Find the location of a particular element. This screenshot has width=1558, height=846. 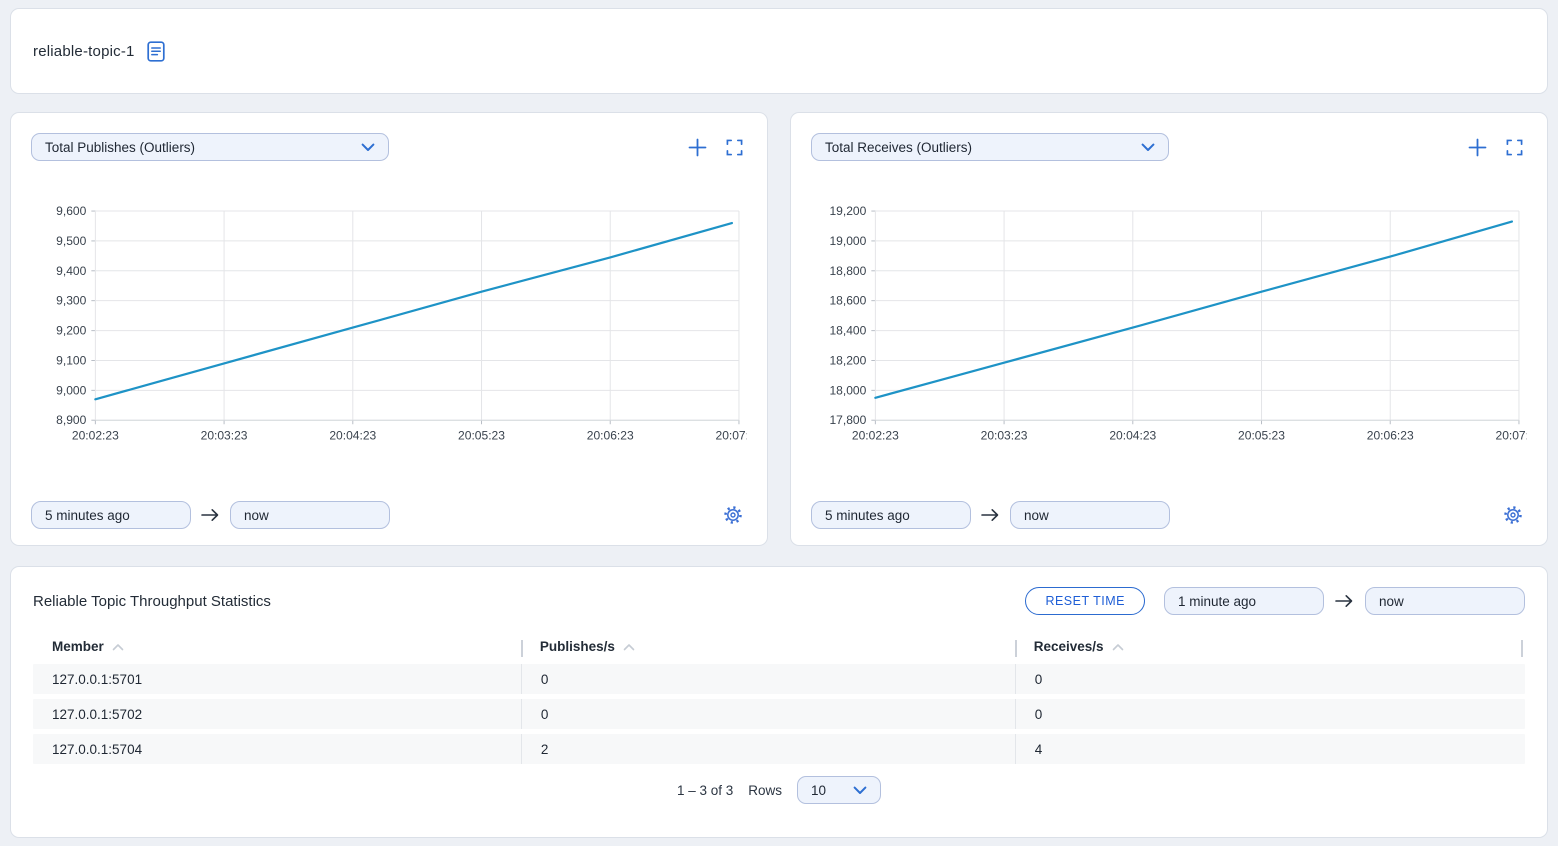

document-icon is located at coordinates (155, 51).